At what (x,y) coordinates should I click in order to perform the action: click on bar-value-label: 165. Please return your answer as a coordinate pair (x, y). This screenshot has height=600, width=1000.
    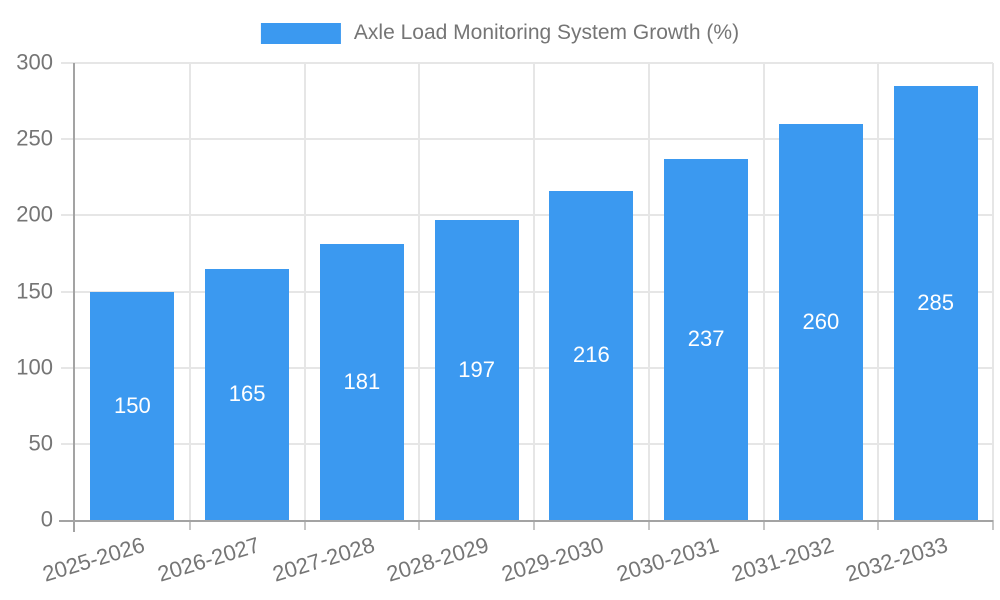
    Looking at the image, I should click on (247, 394).